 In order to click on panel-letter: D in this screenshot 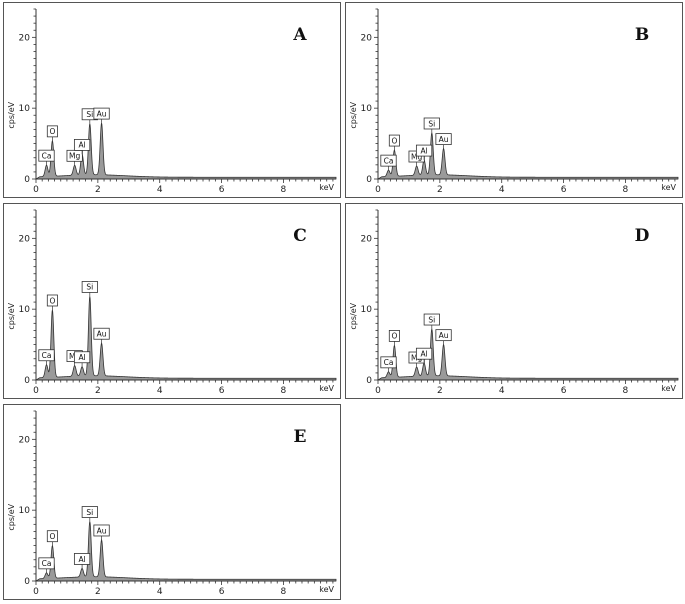, I will do `click(642, 236)`.